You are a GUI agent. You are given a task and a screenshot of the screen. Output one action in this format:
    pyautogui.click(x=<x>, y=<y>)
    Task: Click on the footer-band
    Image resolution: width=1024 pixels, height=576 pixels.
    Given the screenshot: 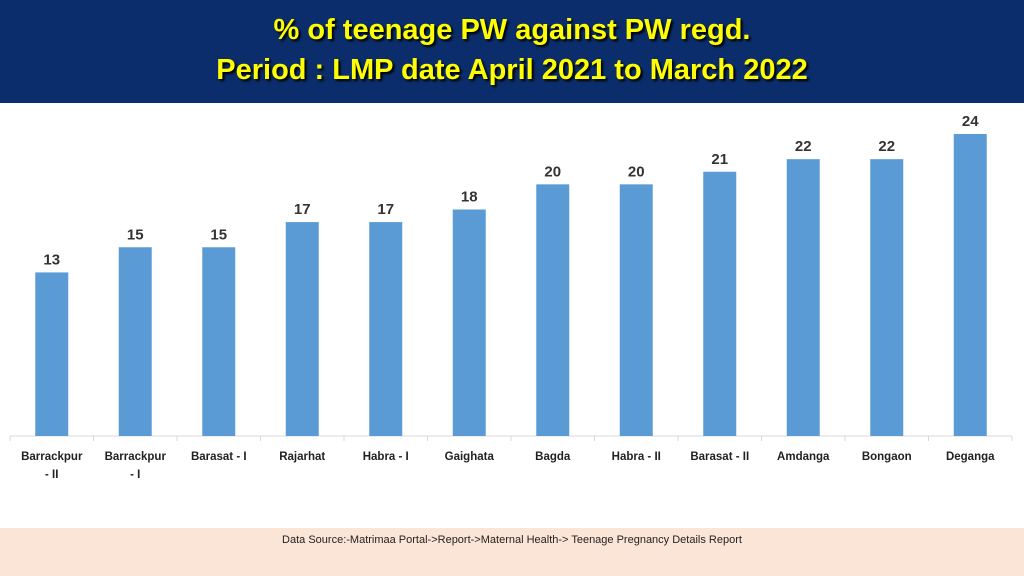 What is the action you would take?
    pyautogui.click(x=512, y=552)
    